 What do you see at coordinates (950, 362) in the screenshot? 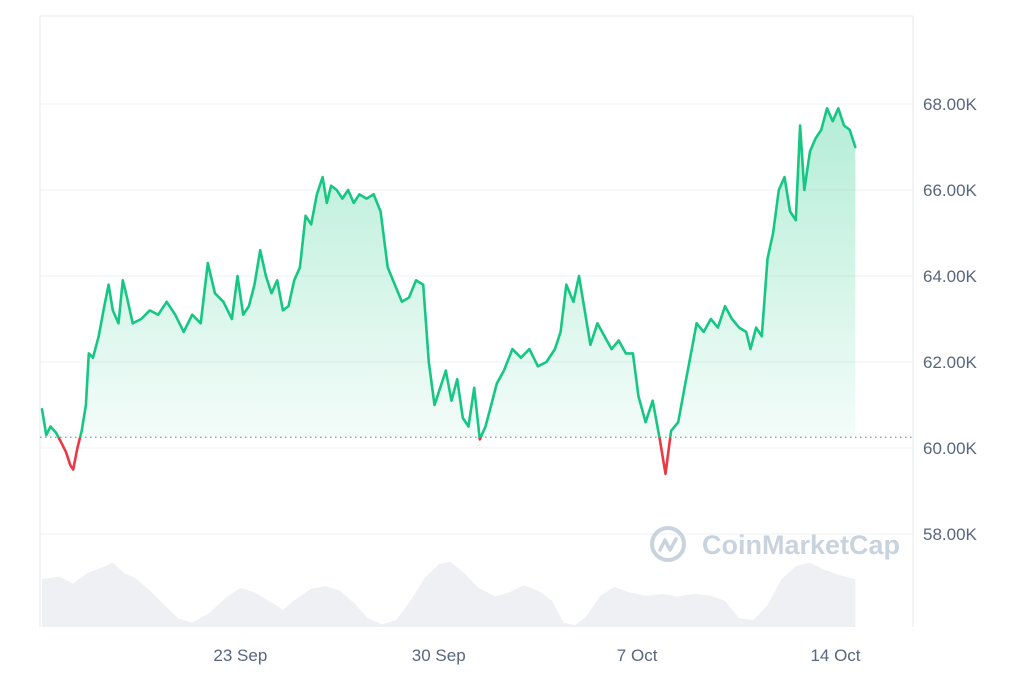
I see `y-tick-label-2: 62.00K` at bounding box center [950, 362].